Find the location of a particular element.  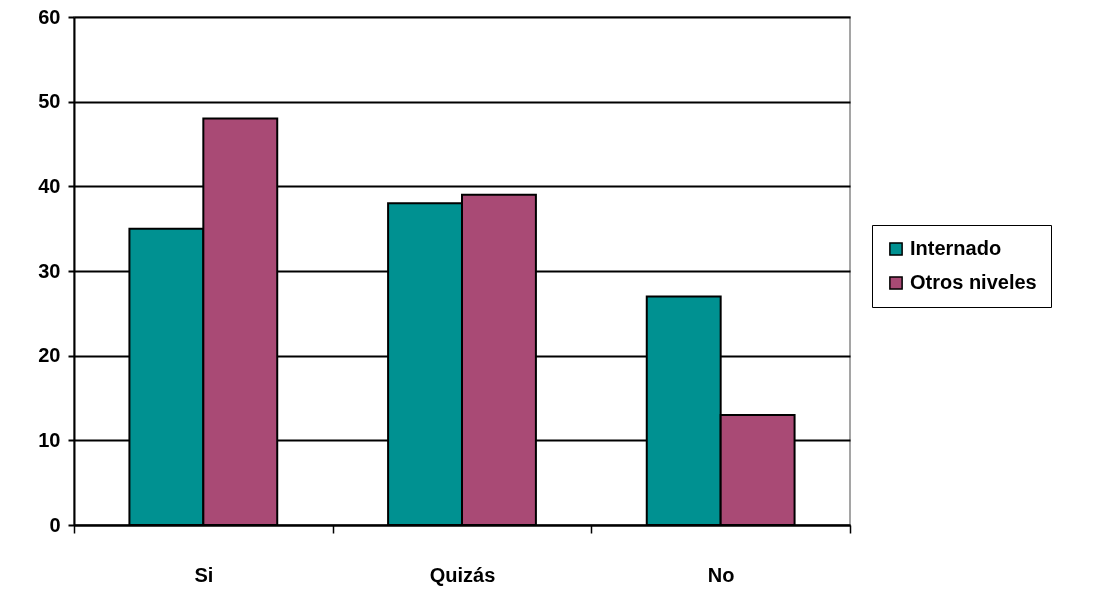

x-tick-label: No is located at coordinates (721, 574).